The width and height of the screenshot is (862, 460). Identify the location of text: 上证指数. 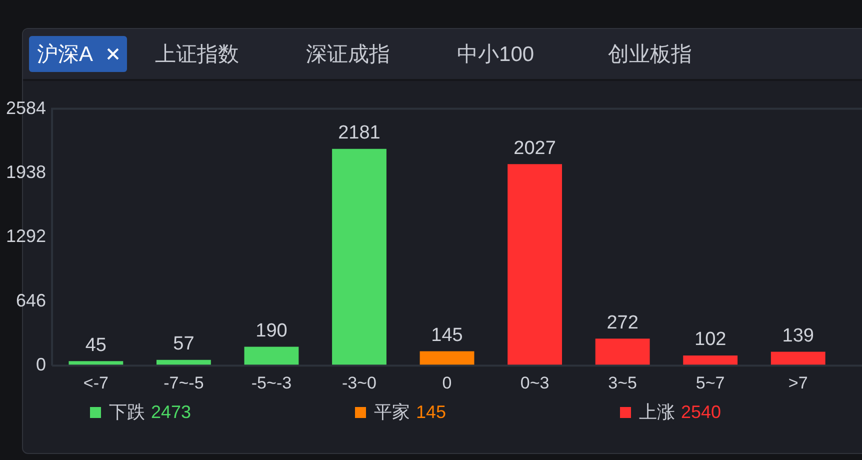
(197, 55).